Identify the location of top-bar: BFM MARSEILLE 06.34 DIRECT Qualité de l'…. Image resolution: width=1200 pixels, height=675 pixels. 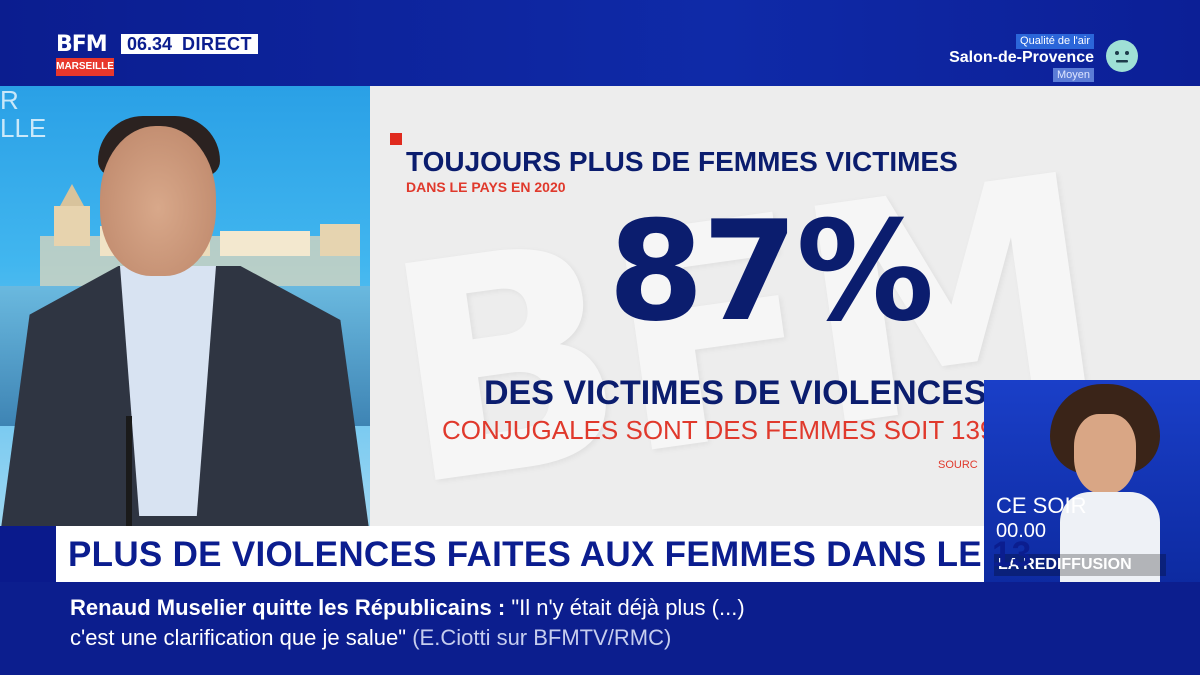
(600, 43).